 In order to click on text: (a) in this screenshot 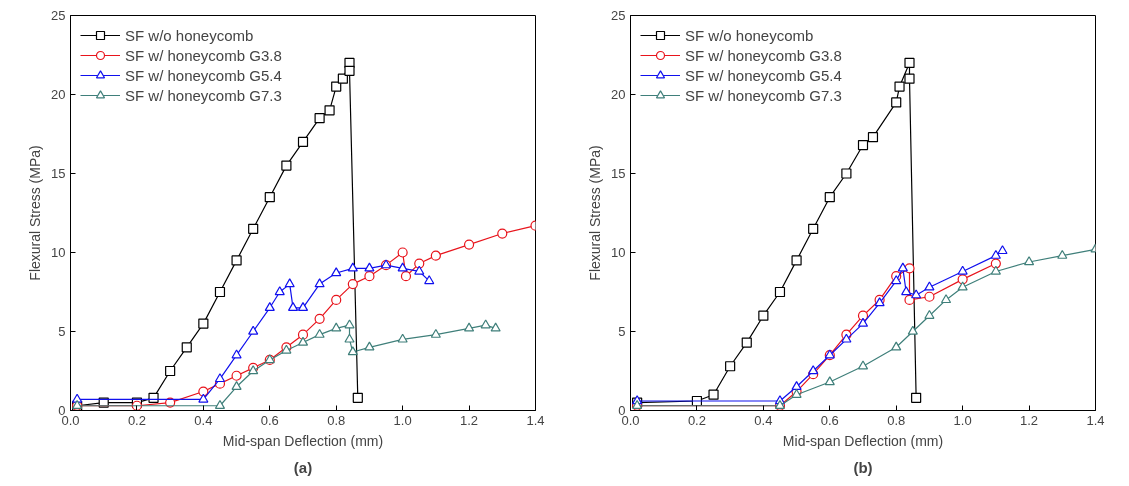, I will do `click(303, 467)`.